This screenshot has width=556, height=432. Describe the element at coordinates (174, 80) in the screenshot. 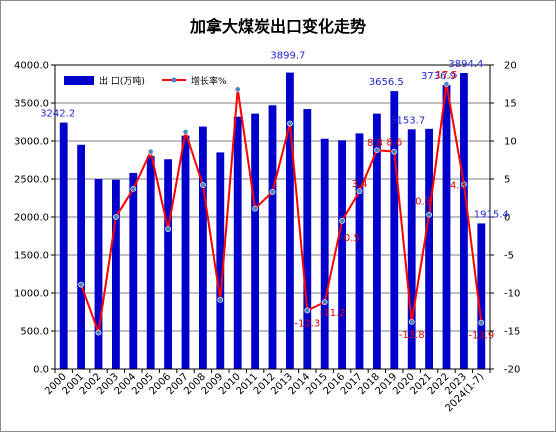

I see `legend-line-marker` at that location.